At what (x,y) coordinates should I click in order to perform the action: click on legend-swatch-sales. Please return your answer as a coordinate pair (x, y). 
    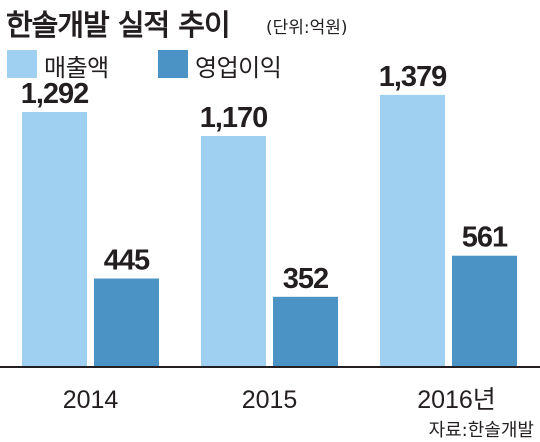
    Looking at the image, I should click on (22, 64).